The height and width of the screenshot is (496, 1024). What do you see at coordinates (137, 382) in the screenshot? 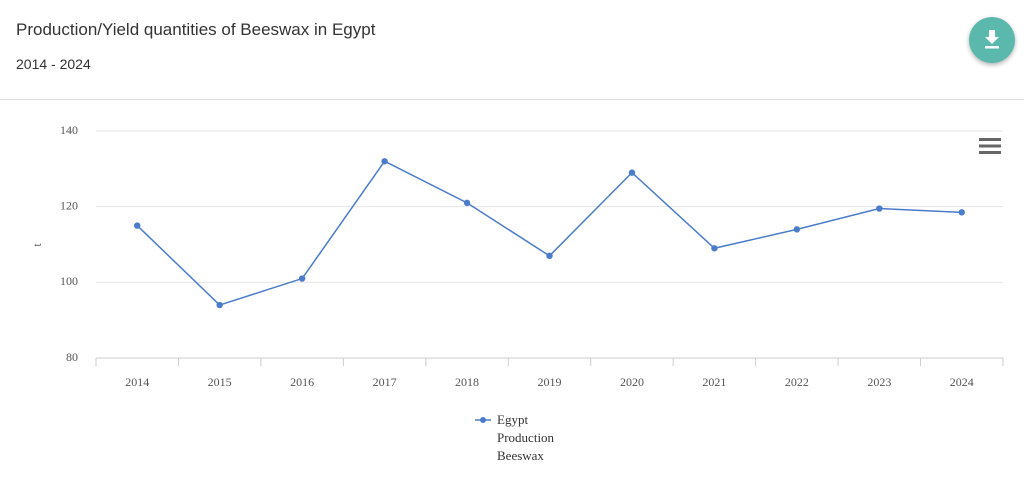
I see `x-tick-label: 2014` at bounding box center [137, 382].